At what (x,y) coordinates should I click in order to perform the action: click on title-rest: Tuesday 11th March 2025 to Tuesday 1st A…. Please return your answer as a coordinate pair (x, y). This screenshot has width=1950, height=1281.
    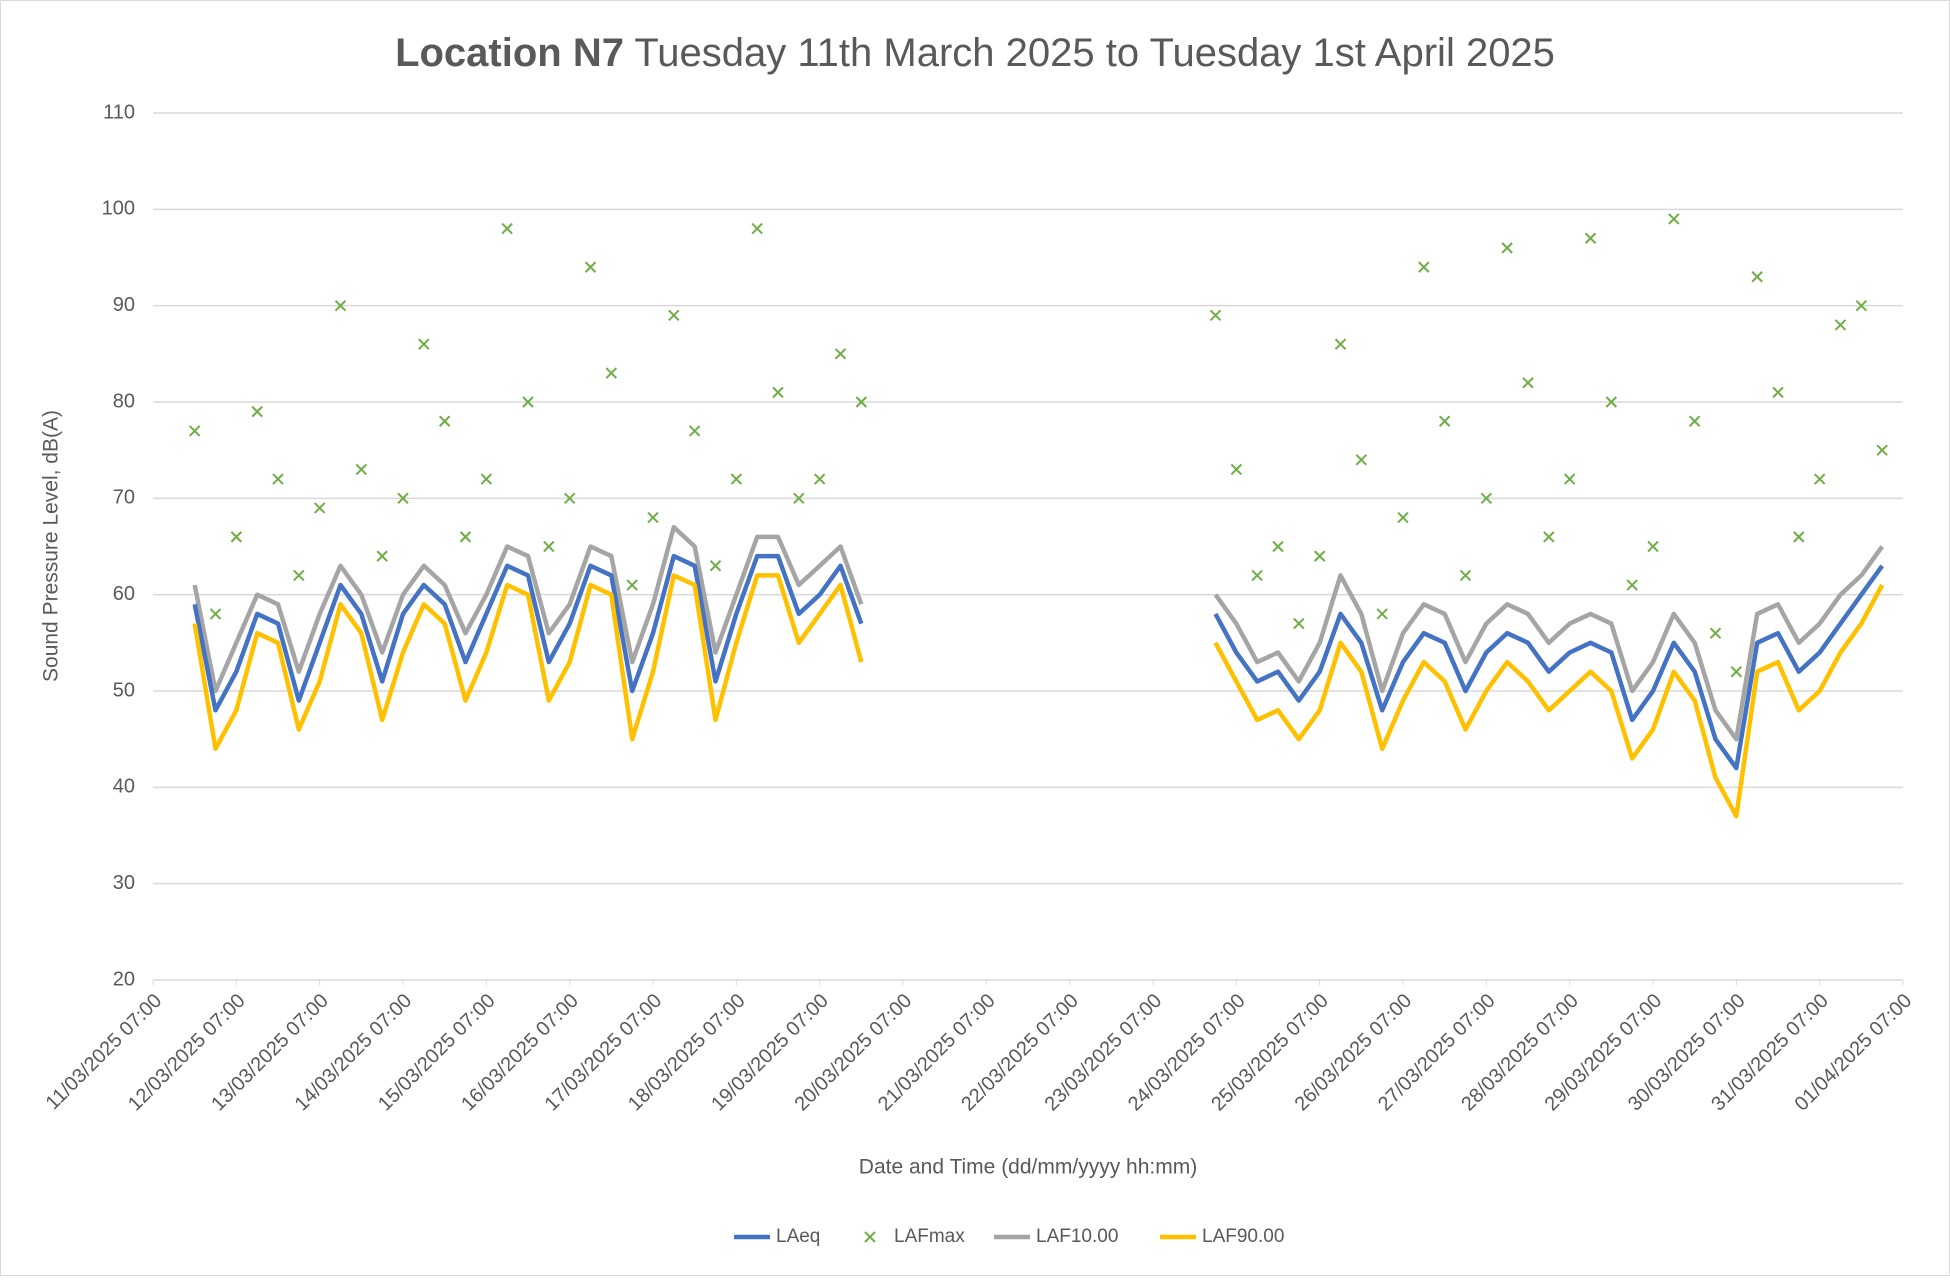
    Looking at the image, I should click on (1094, 53).